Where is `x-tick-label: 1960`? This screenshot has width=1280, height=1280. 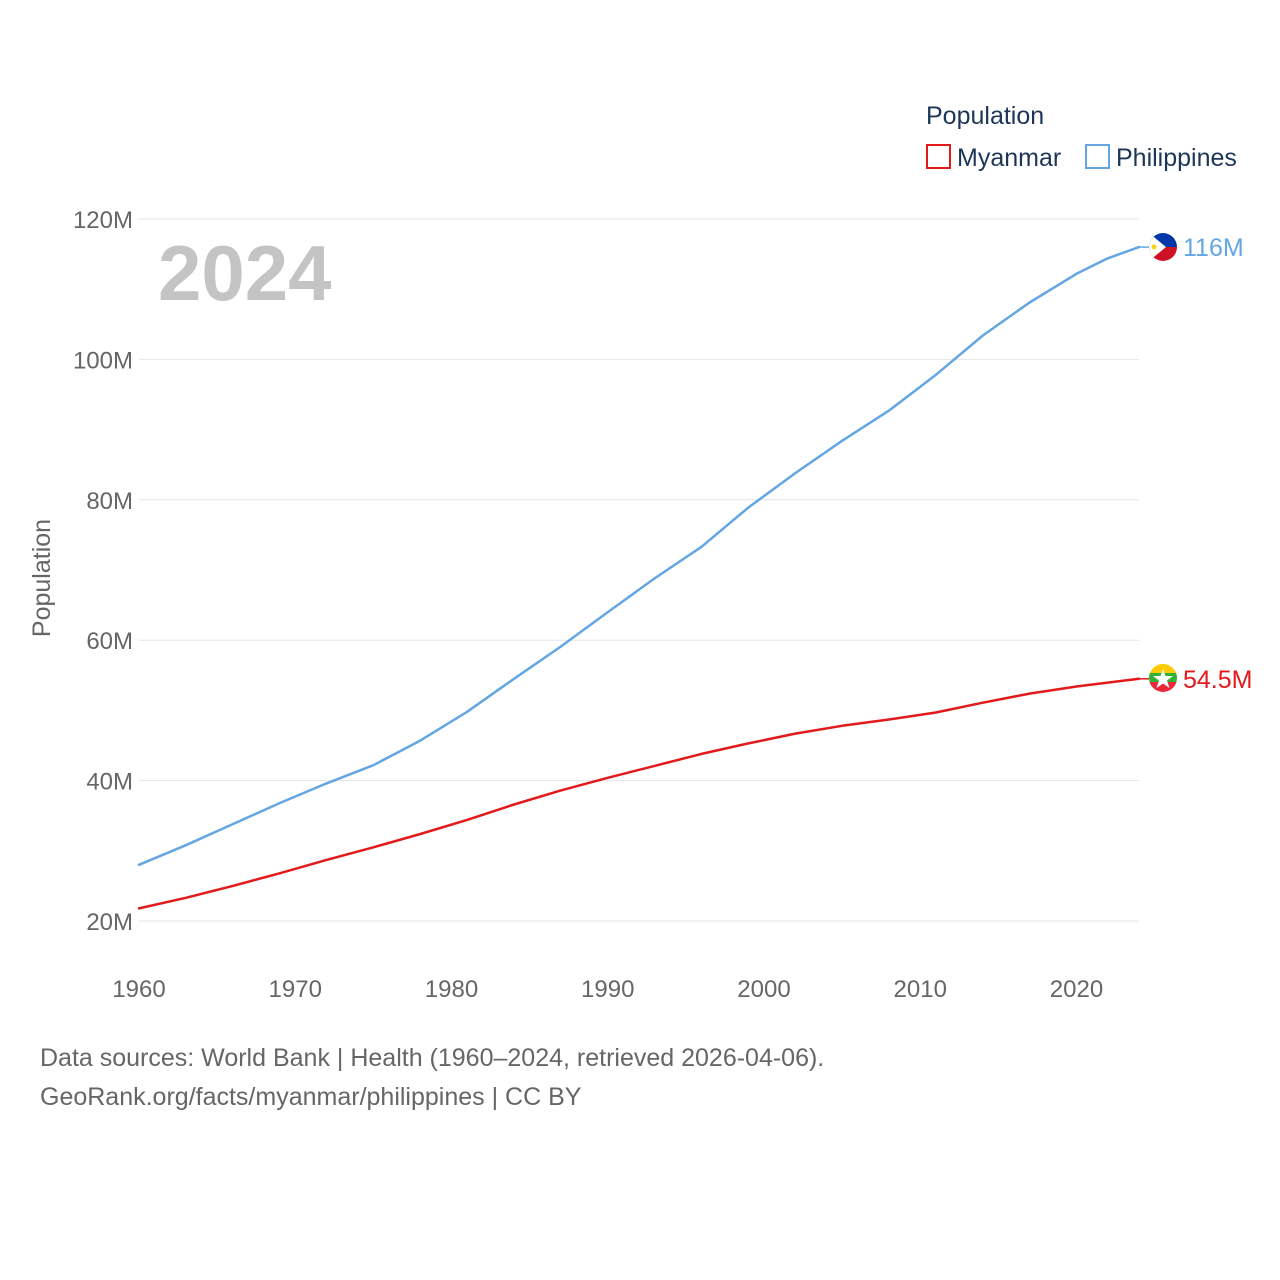 x-tick-label: 1960 is located at coordinates (138, 989).